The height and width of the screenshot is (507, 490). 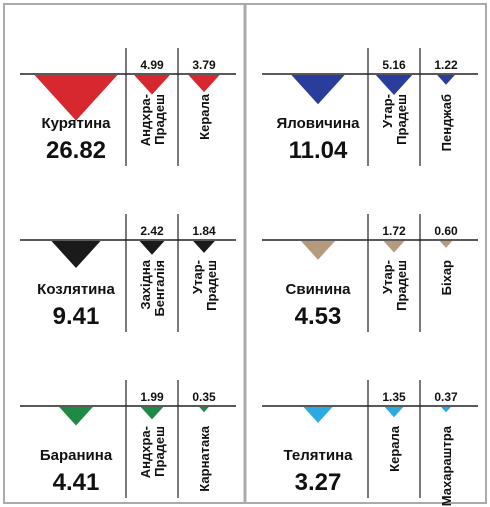 What do you see at coordinates (204, 458) in the screenshot?
I see `state-name: Карнатака` at bounding box center [204, 458].